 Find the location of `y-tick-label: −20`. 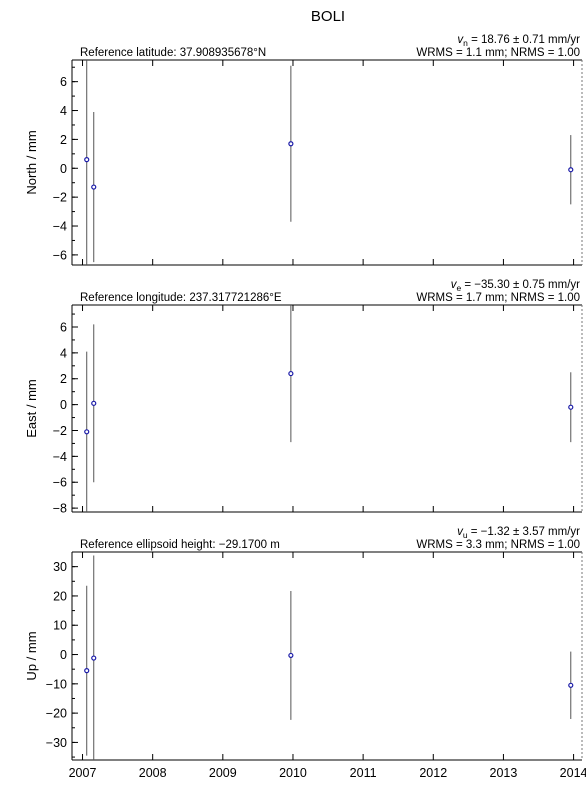

y-tick-label: −20 is located at coordinates (56, 714).